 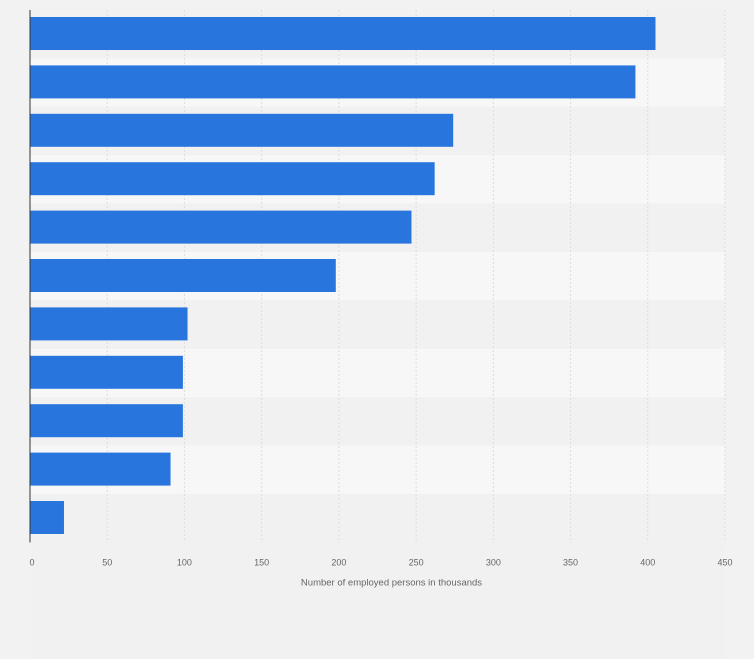 I want to click on row-band, so click(x=377, y=518).